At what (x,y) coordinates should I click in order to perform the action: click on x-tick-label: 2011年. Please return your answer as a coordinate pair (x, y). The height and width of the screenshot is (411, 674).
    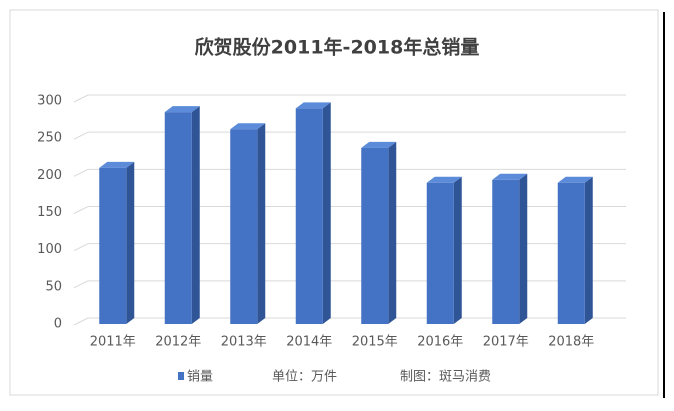
    Looking at the image, I should click on (113, 342).